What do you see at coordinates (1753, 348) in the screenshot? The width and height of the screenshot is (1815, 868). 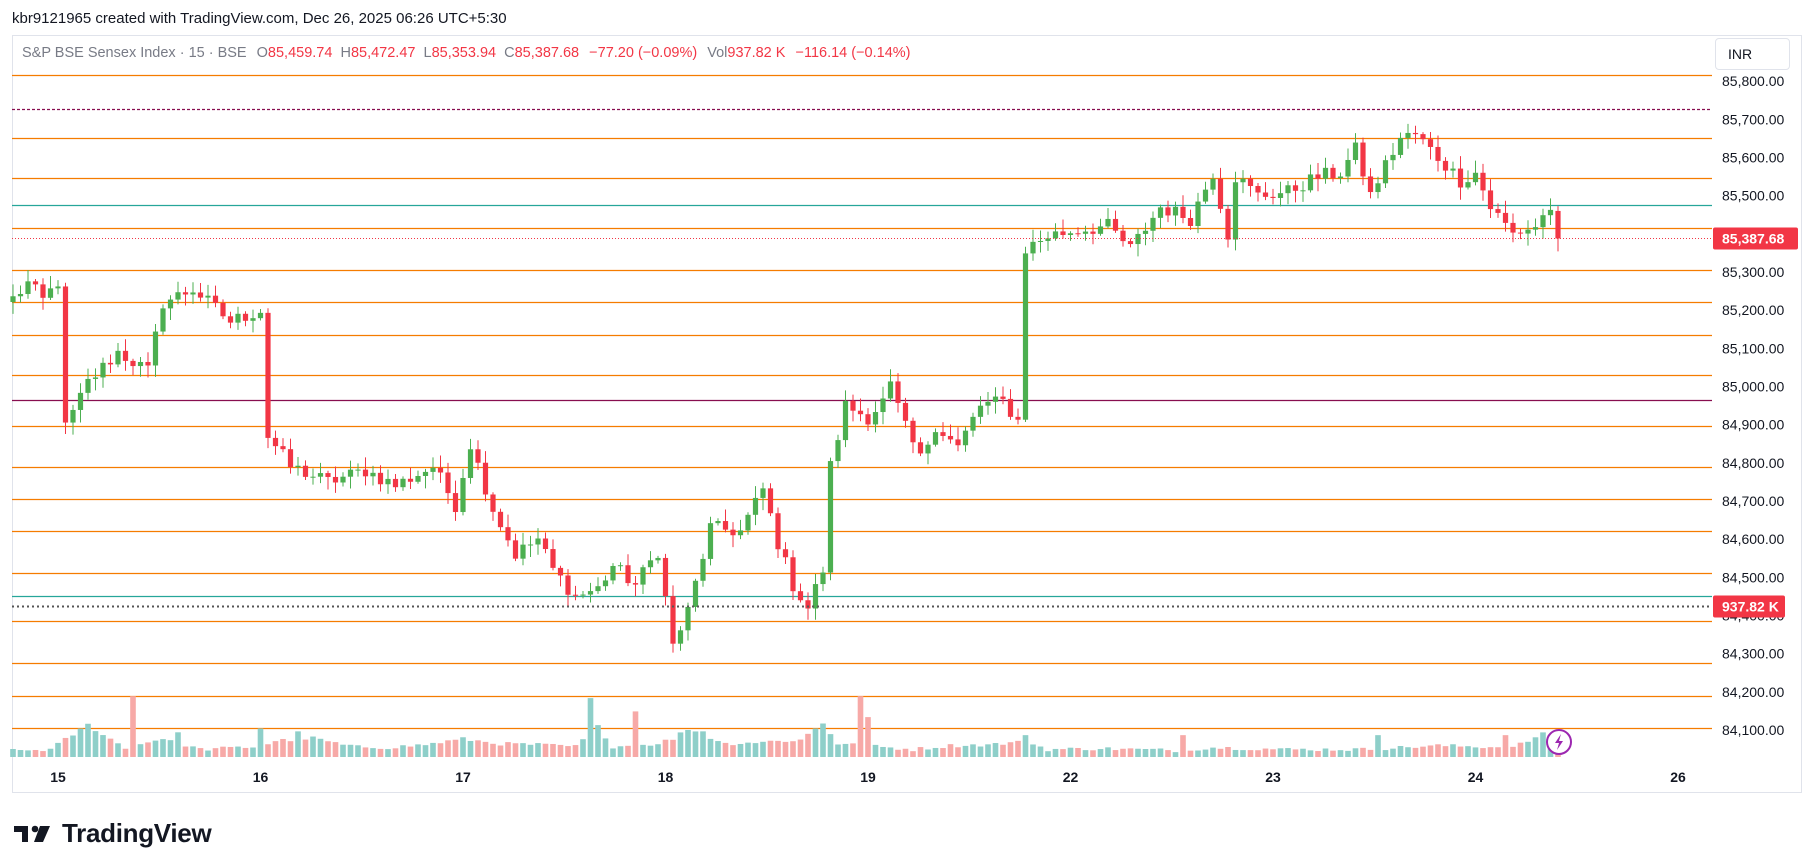 I see `y-tick-label: 85,100.00` at bounding box center [1753, 348].